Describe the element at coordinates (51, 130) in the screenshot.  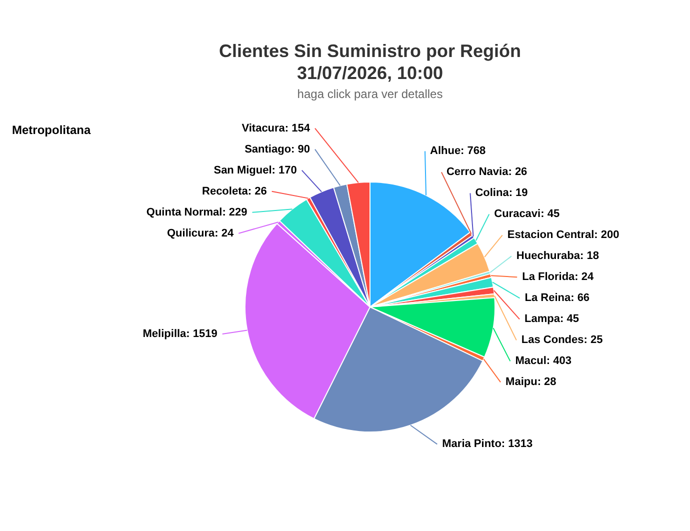
I see `text: Metropolitana` at that location.